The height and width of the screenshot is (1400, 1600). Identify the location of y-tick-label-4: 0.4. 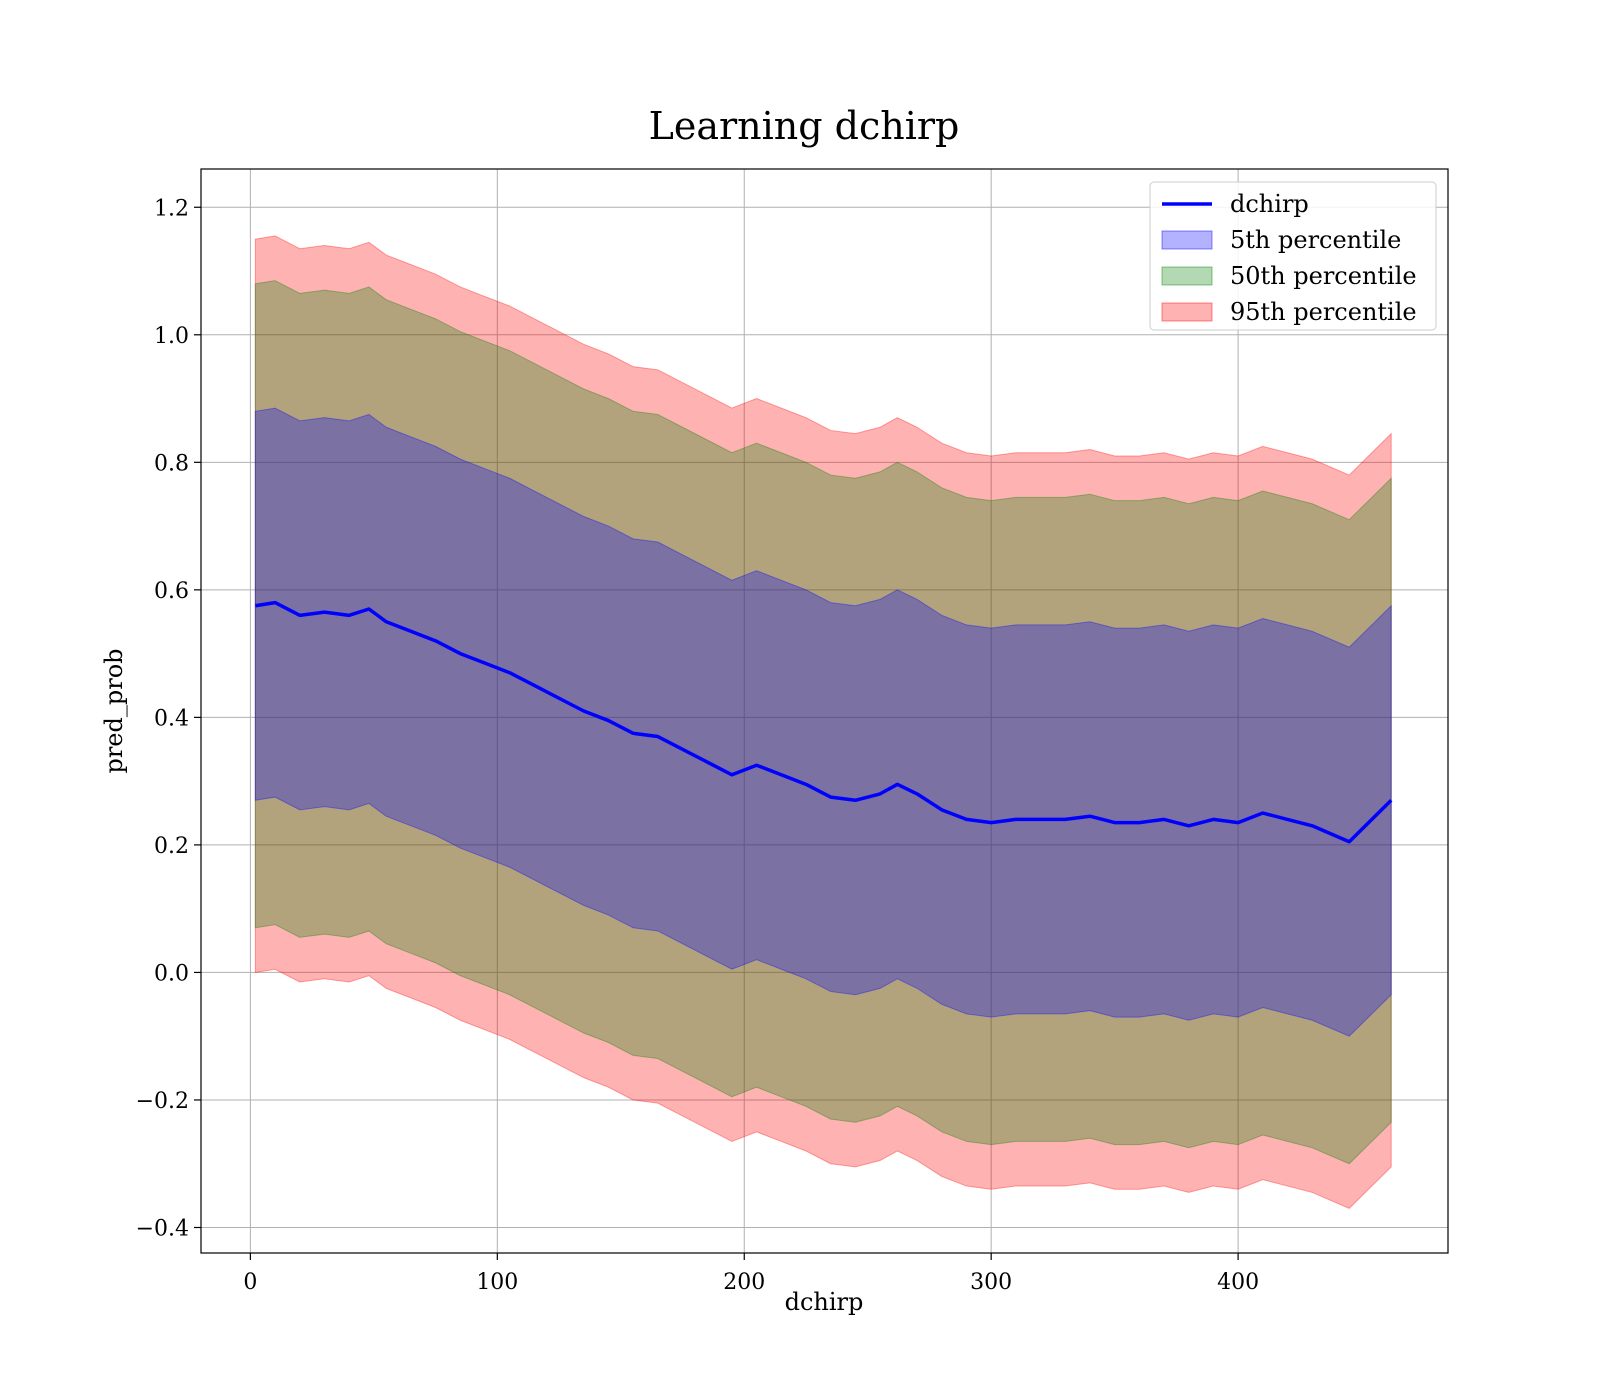
(171, 718).